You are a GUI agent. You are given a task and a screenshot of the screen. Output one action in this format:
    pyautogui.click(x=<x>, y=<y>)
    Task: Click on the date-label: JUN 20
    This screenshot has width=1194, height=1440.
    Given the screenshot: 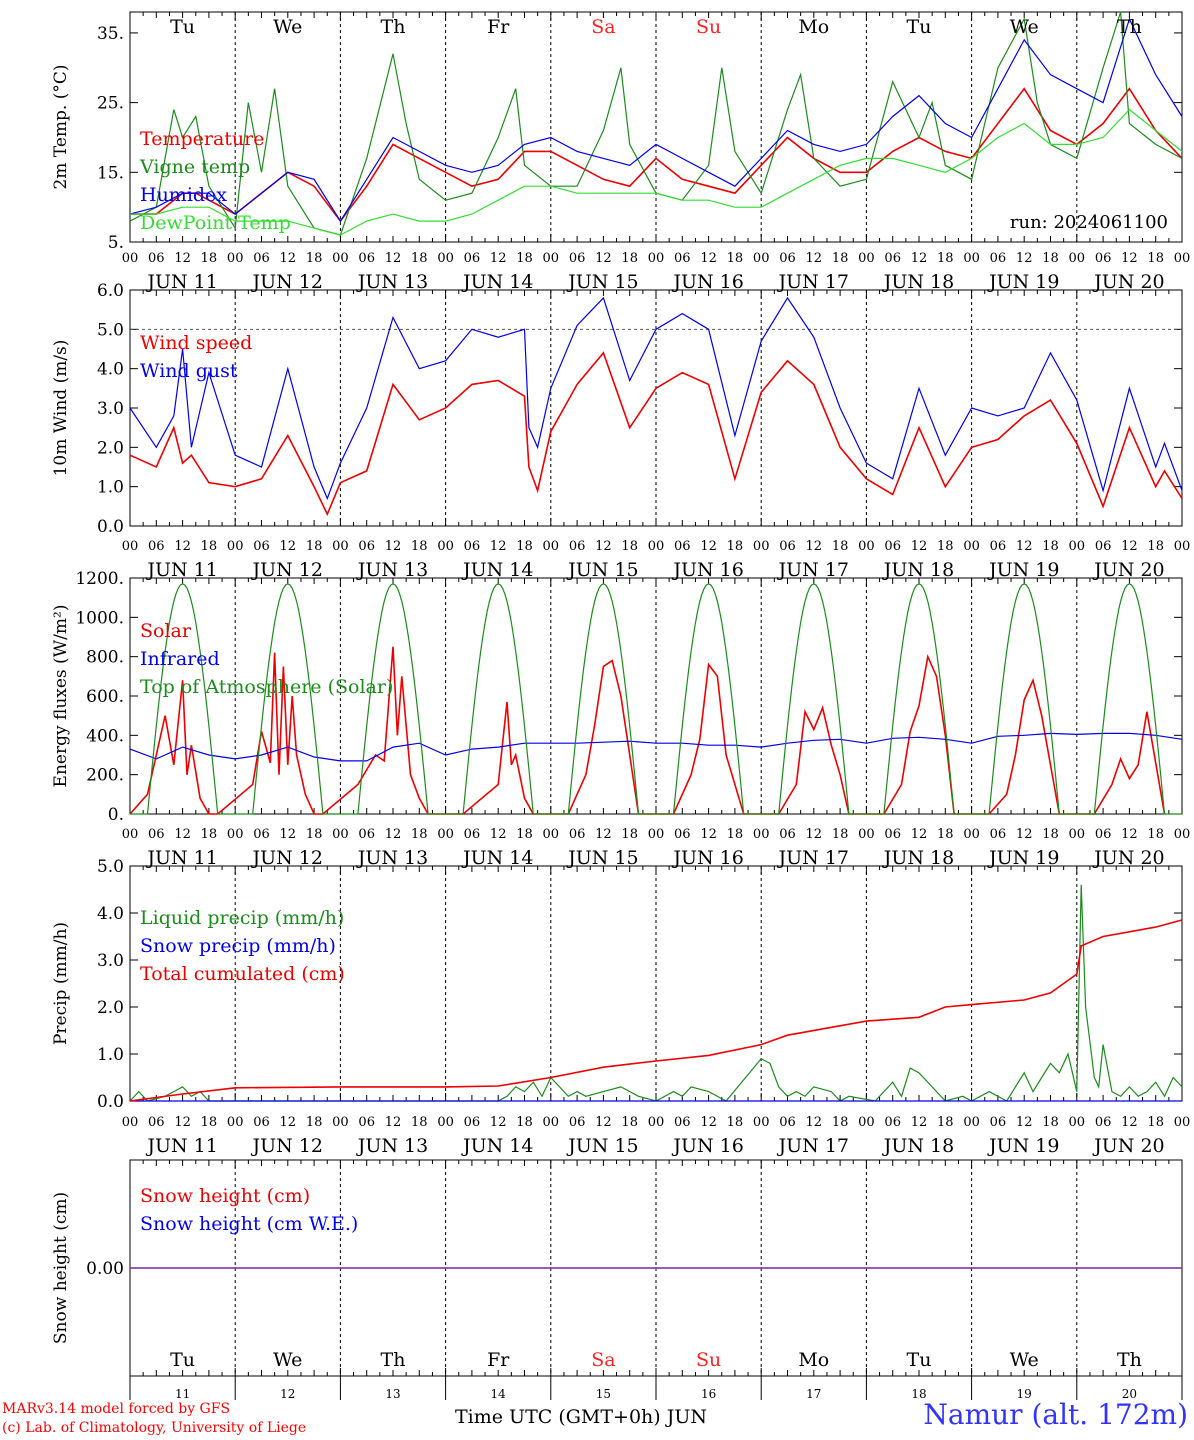 What is the action you would take?
    pyautogui.click(x=1128, y=570)
    